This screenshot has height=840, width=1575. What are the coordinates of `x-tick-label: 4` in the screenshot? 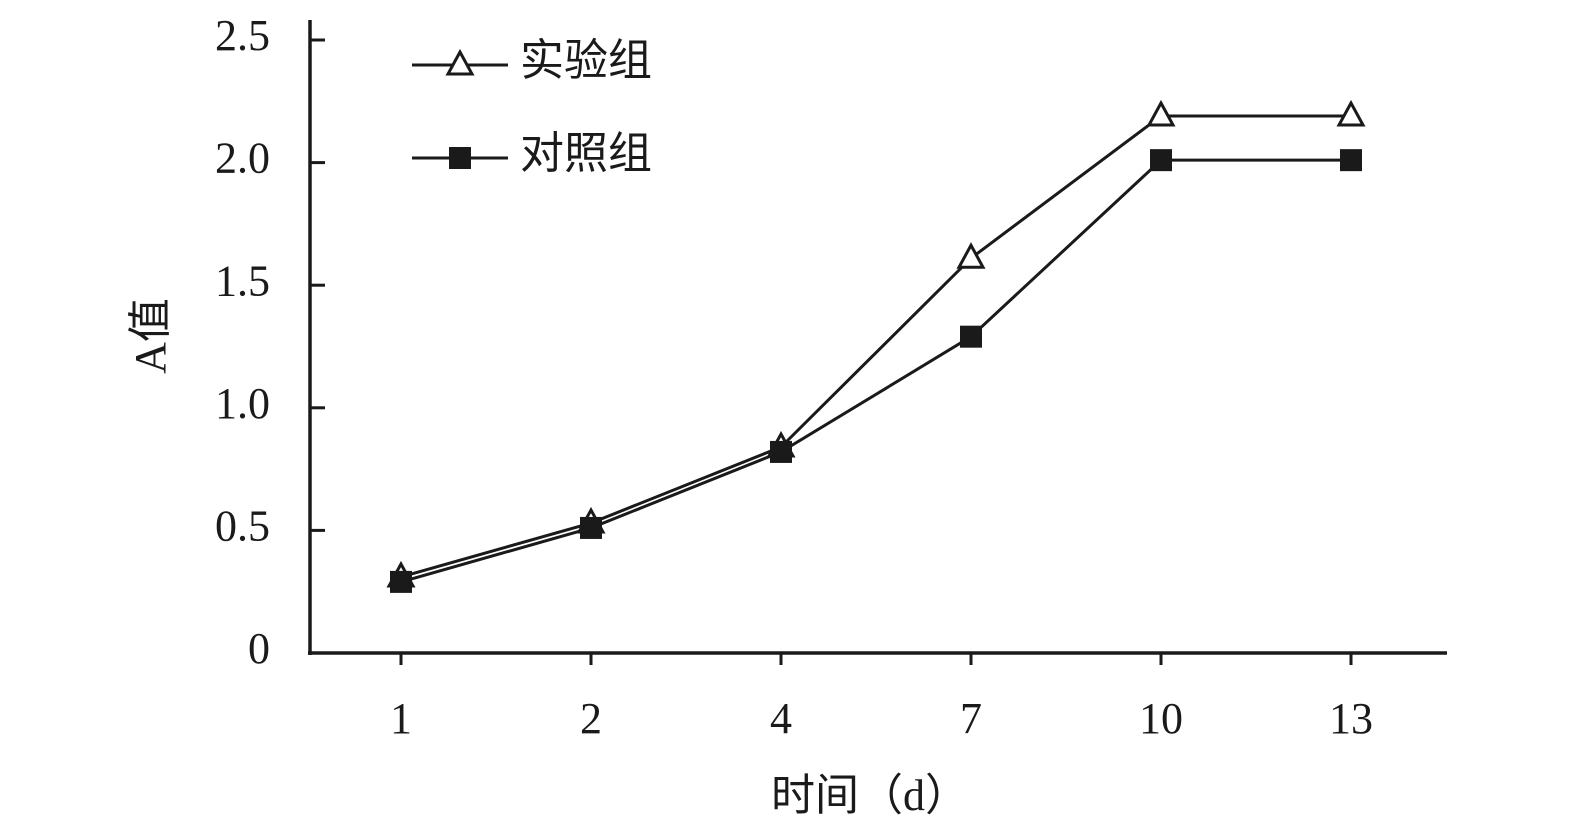 It's located at (781, 718).